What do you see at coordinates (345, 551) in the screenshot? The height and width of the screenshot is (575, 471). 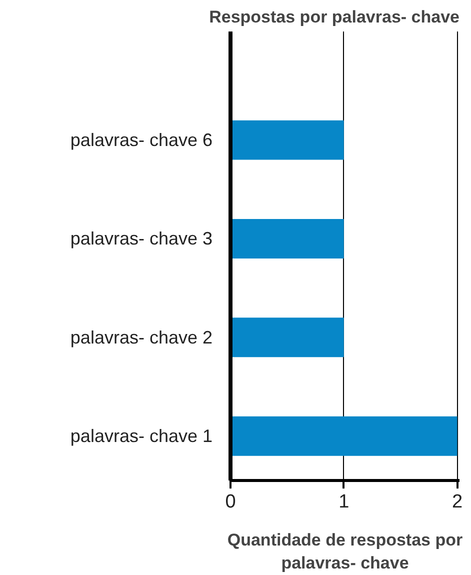 I see `x-axis-title: Quantidade de respostas por palavras- chave` at bounding box center [345, 551].